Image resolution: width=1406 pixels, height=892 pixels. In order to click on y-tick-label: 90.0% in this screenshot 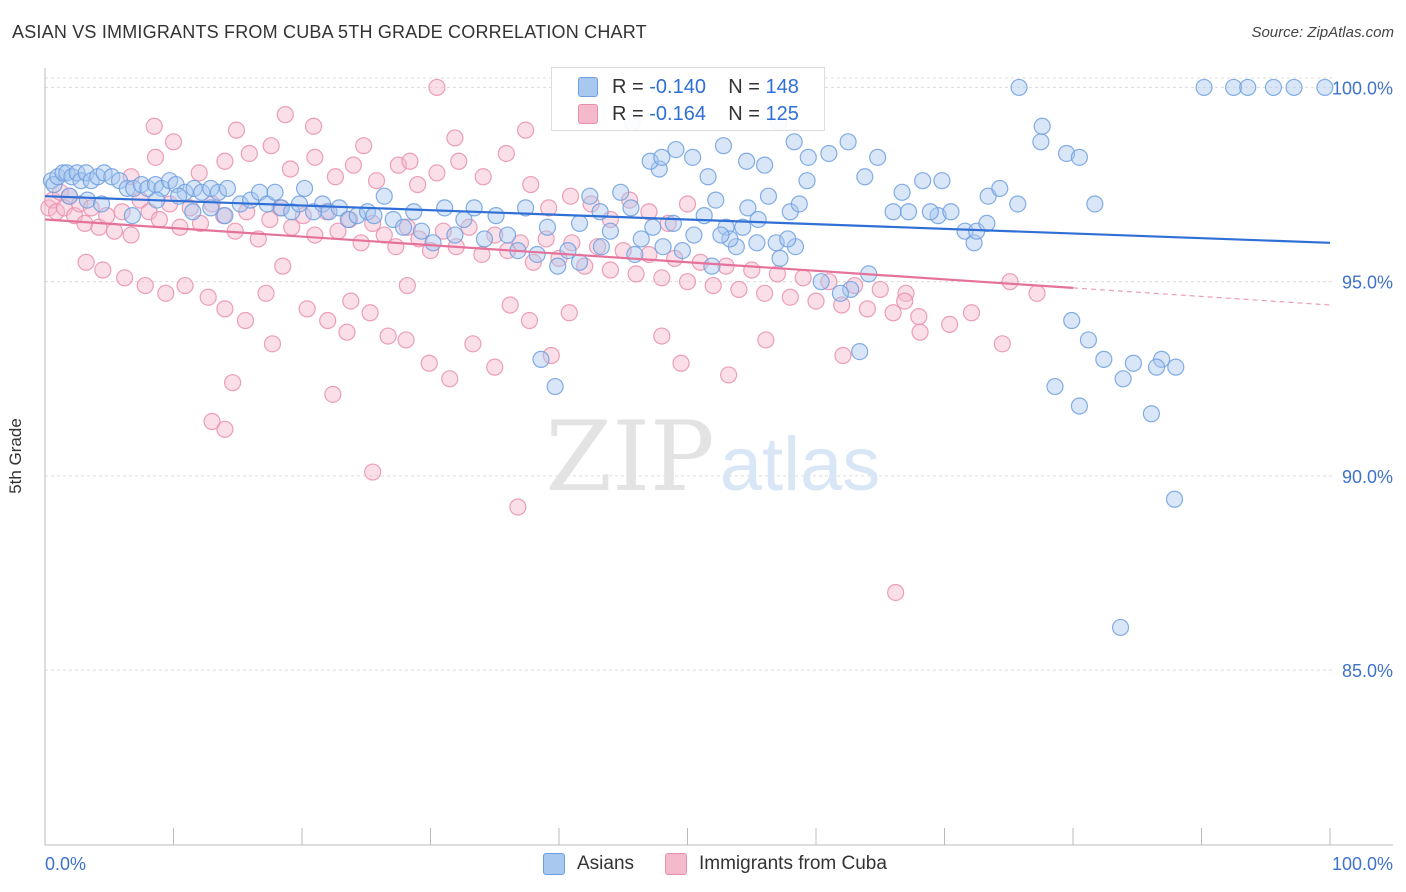, I will do `click(1367, 477)`.